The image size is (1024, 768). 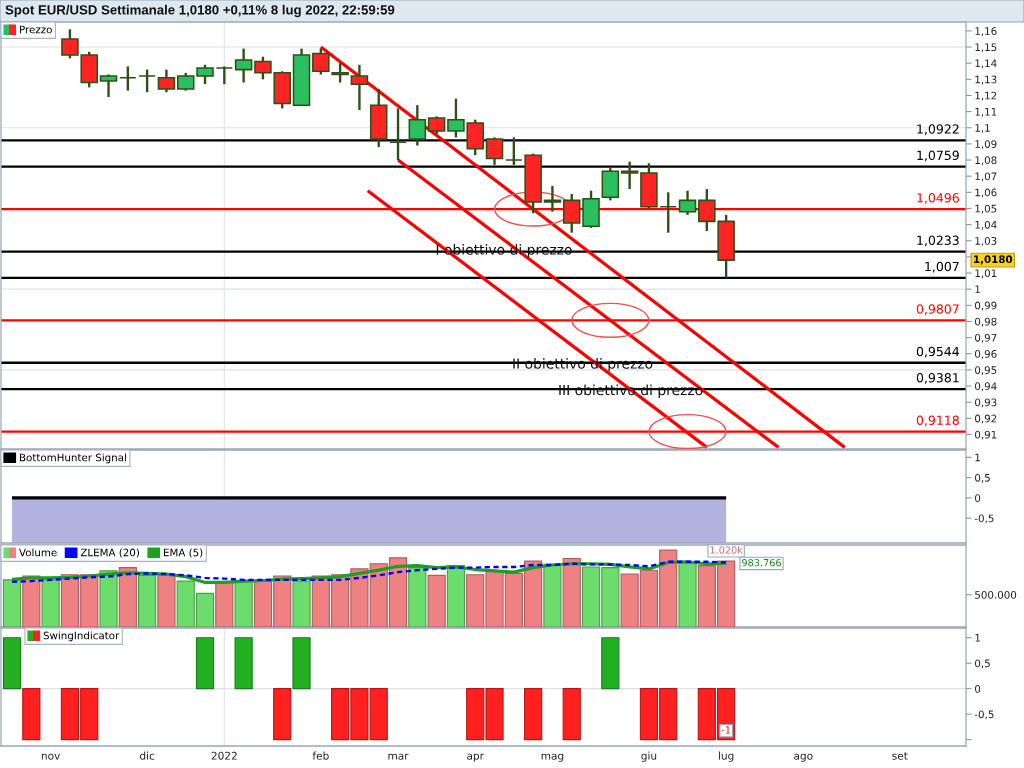 What do you see at coordinates (993, 260) in the screenshot?
I see `text: 1,0180` at bounding box center [993, 260].